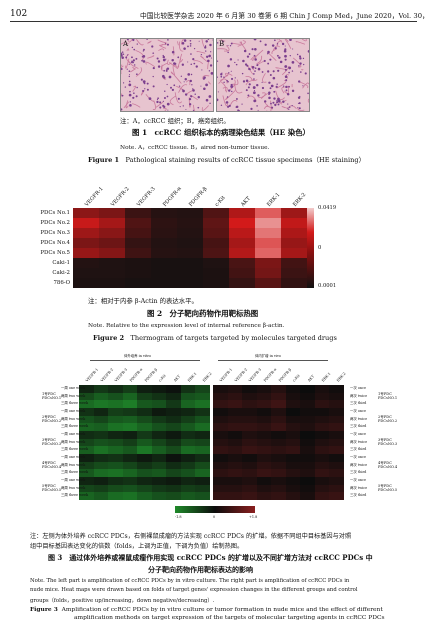 This screenshot has height=625, width=427. I want to click on figure2-column-label: ERK-1, so click(274, 200).